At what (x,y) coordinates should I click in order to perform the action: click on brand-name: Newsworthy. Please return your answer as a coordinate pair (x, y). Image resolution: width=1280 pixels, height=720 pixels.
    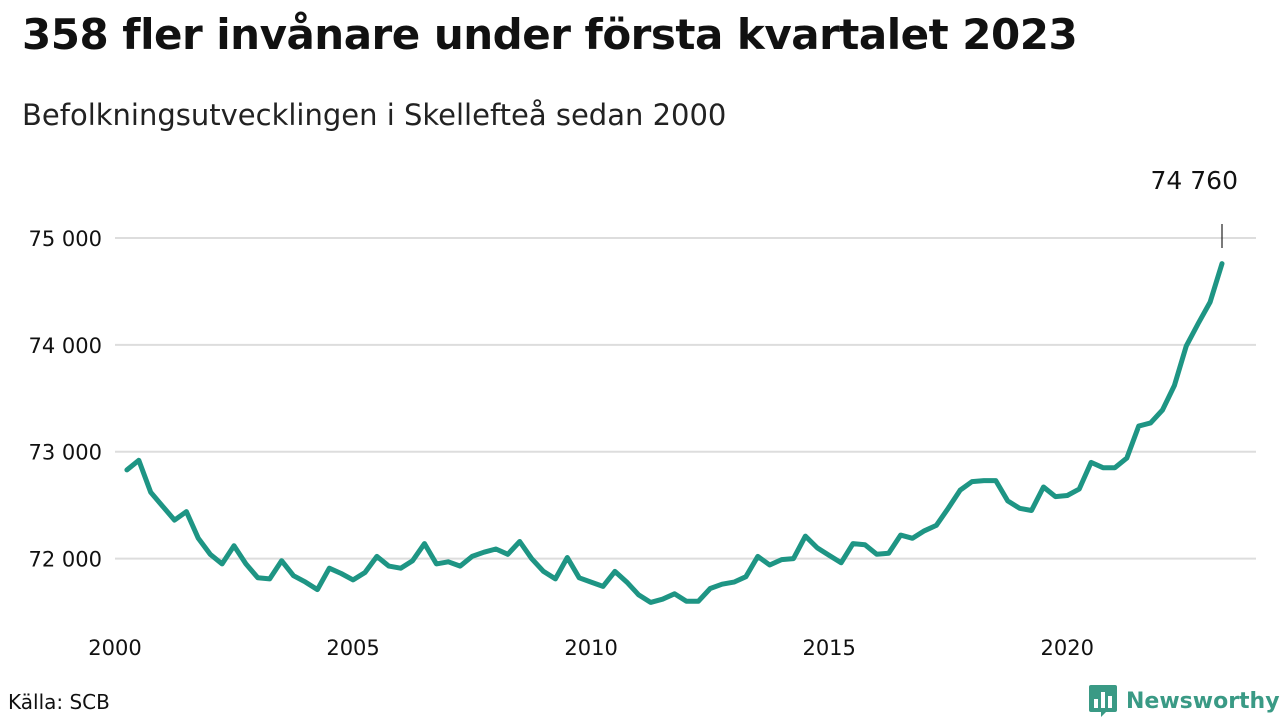
    Looking at the image, I should click on (1203, 701).